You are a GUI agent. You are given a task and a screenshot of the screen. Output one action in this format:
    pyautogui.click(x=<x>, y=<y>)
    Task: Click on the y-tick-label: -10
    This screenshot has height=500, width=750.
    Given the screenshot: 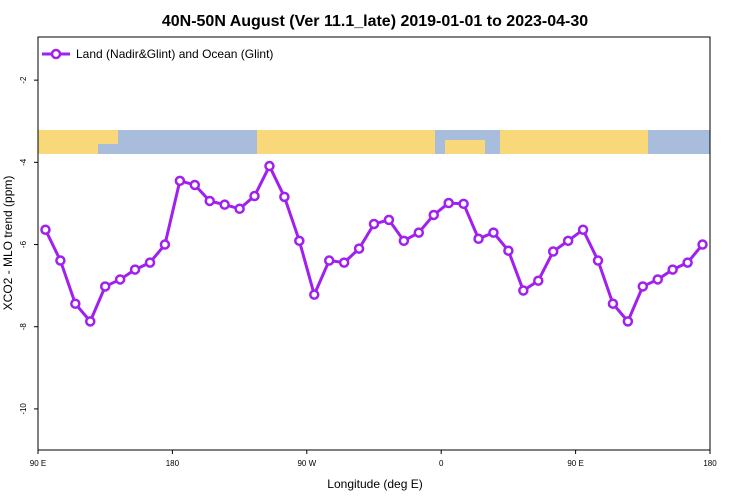 What is the action you would take?
    pyautogui.click(x=23, y=409)
    